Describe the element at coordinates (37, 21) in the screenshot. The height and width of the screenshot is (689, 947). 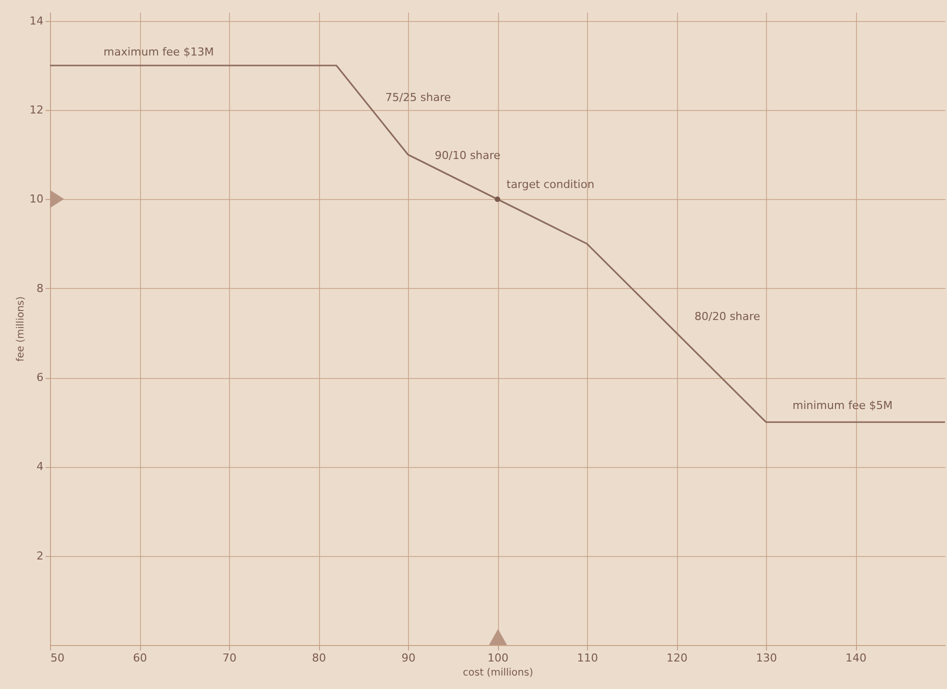
I see `y-tick-label: 14` at that location.